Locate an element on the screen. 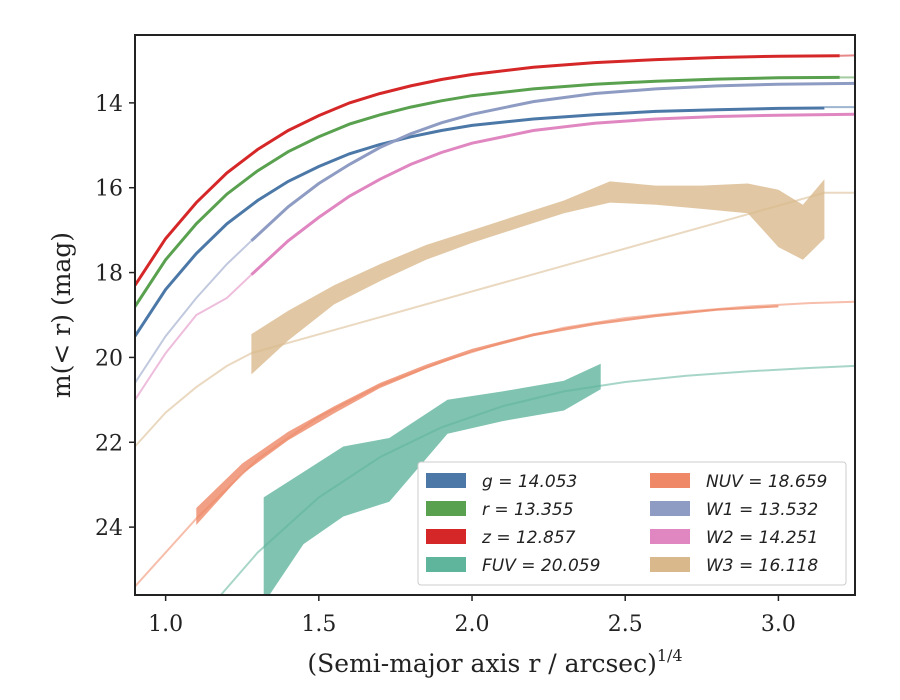 The height and width of the screenshot is (700, 900). y-tick-label: 18 is located at coordinates (109, 274).